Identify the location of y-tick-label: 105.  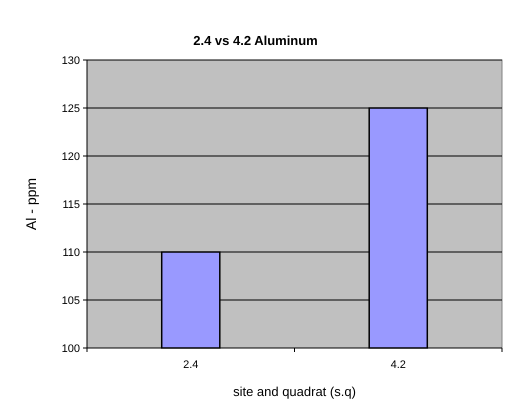
(71, 300).